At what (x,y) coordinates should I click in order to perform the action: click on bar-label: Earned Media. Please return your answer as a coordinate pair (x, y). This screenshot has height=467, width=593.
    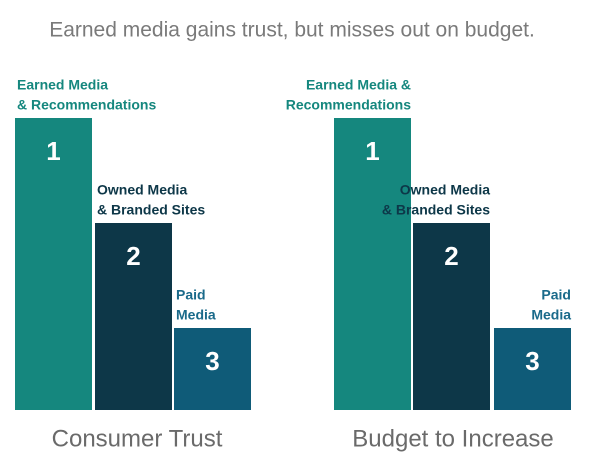
    Looking at the image, I should click on (62, 85).